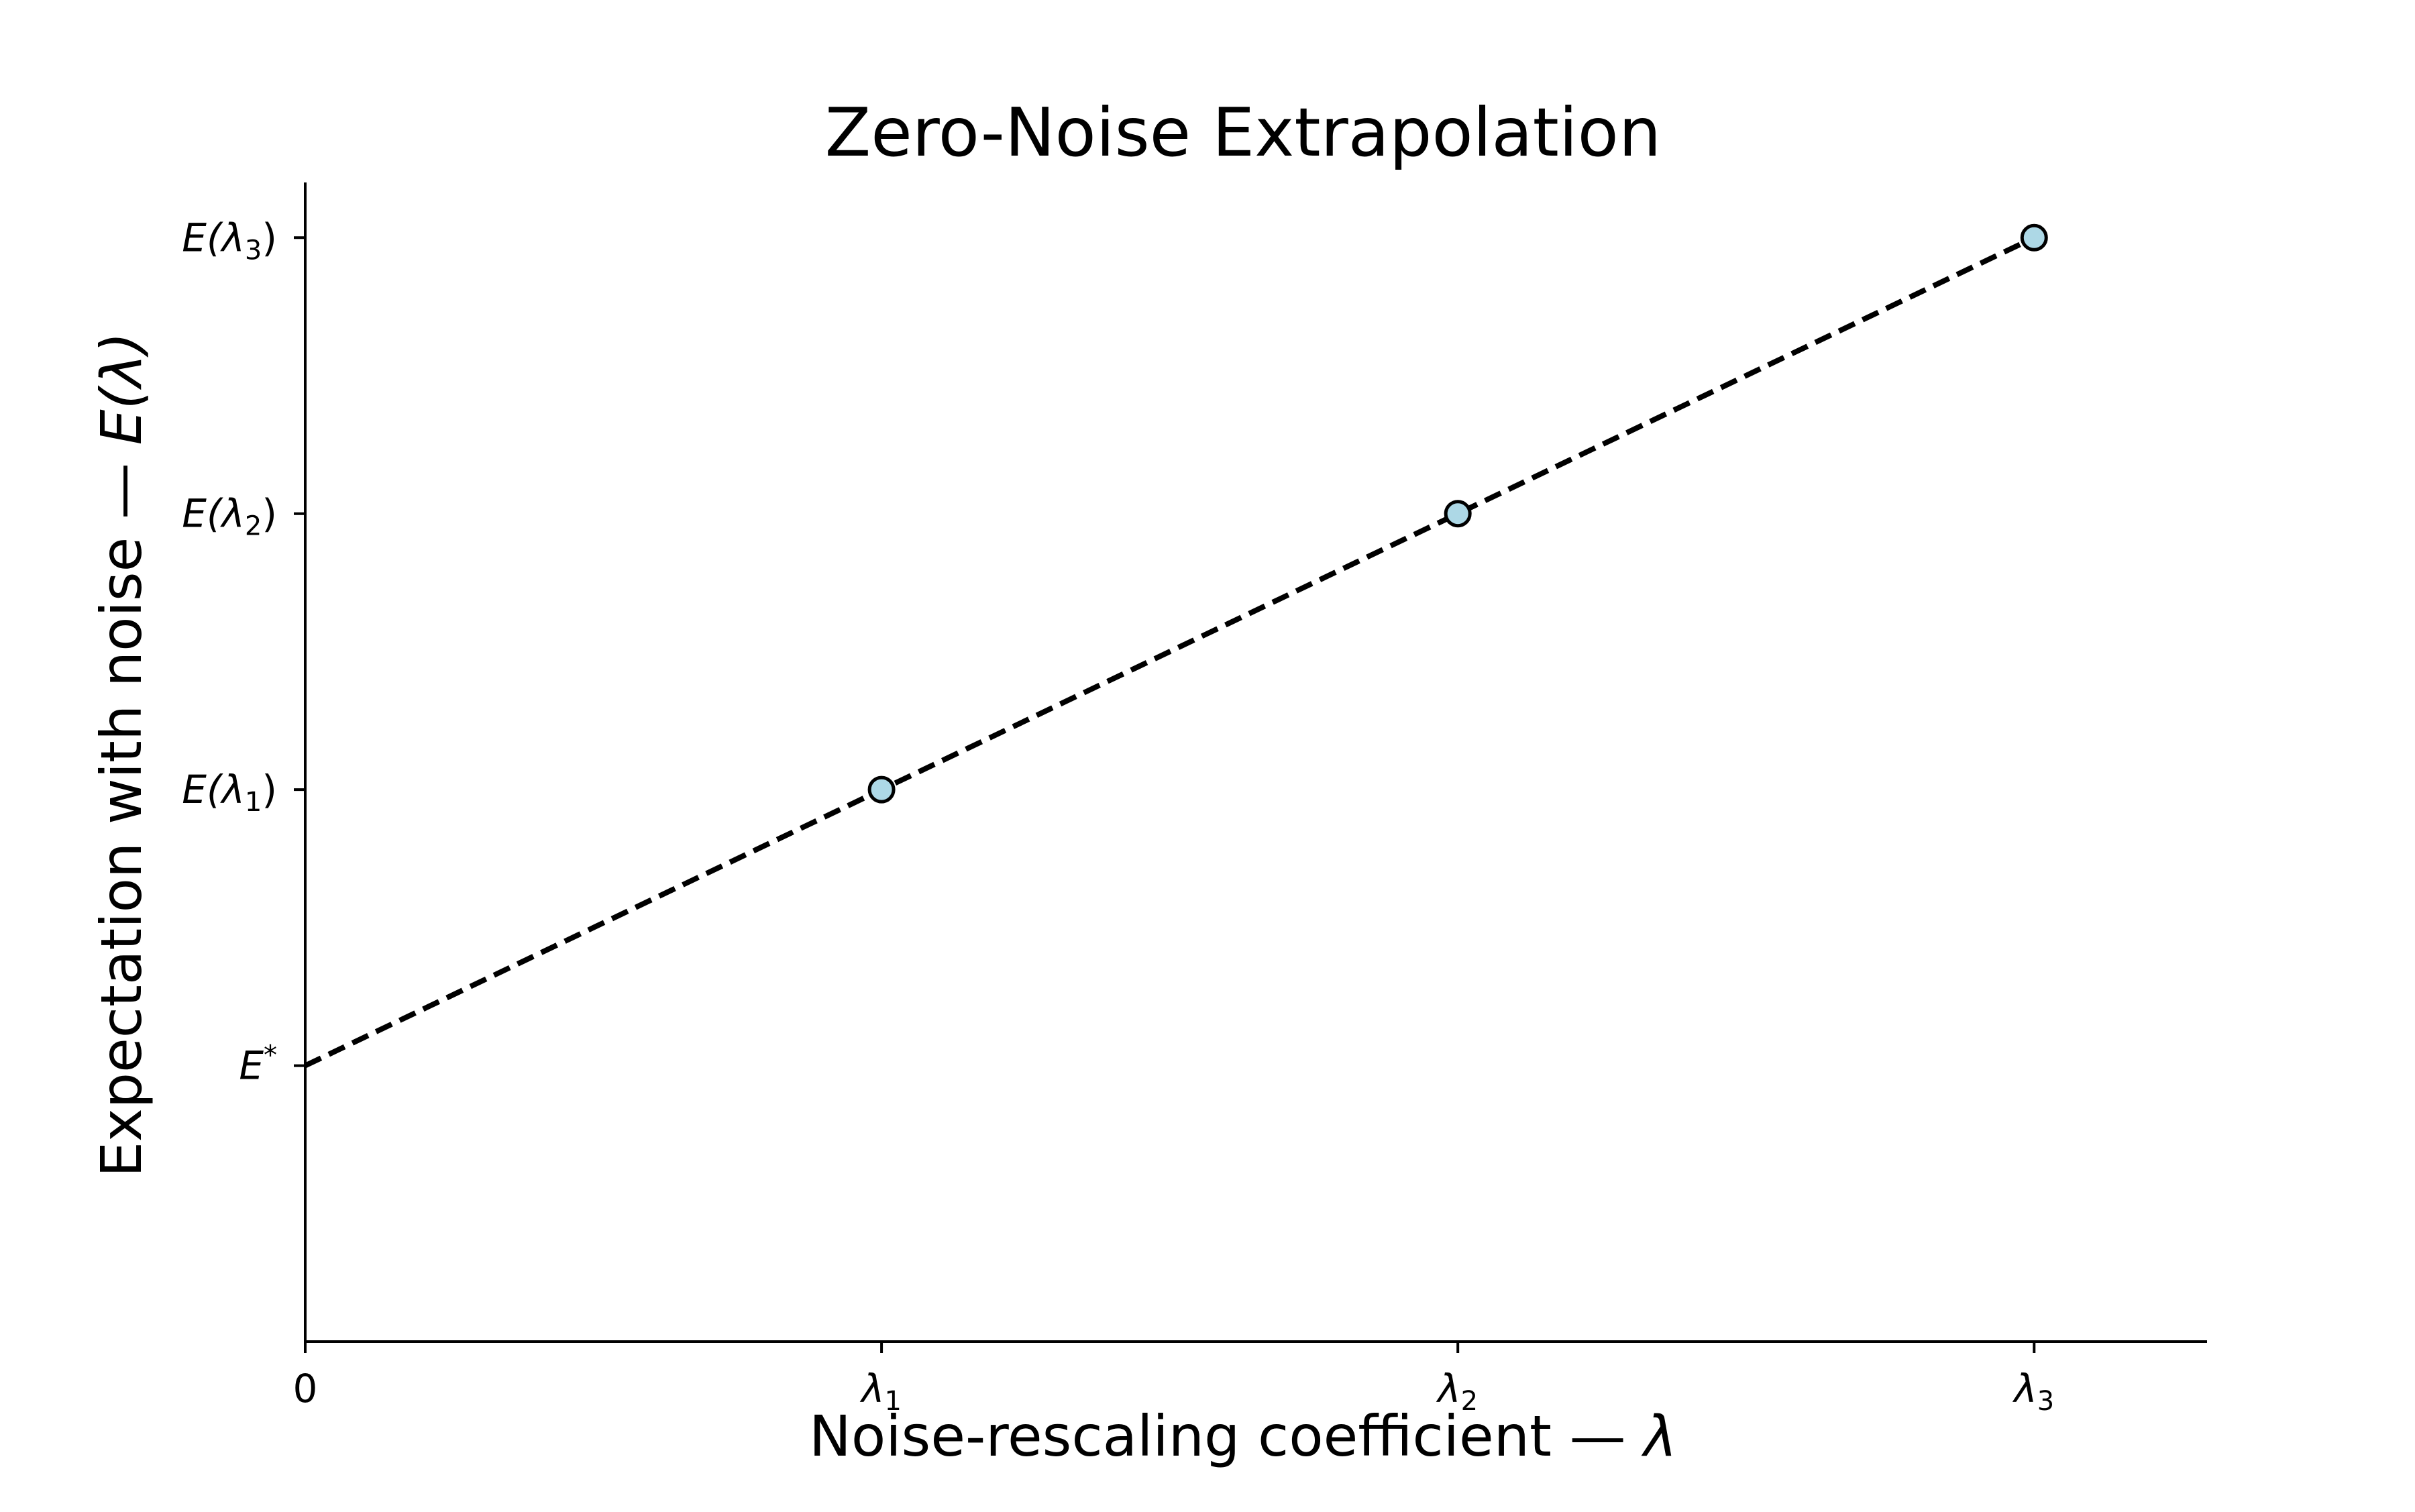 This screenshot has height=1512, width=2415. I want to click on y-tick-label: E(λ1), so click(229, 792).